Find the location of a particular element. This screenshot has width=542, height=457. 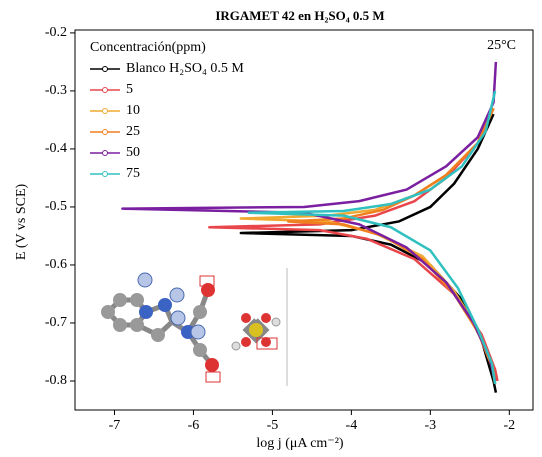

x-tick-label: -5 is located at coordinates (273, 425).